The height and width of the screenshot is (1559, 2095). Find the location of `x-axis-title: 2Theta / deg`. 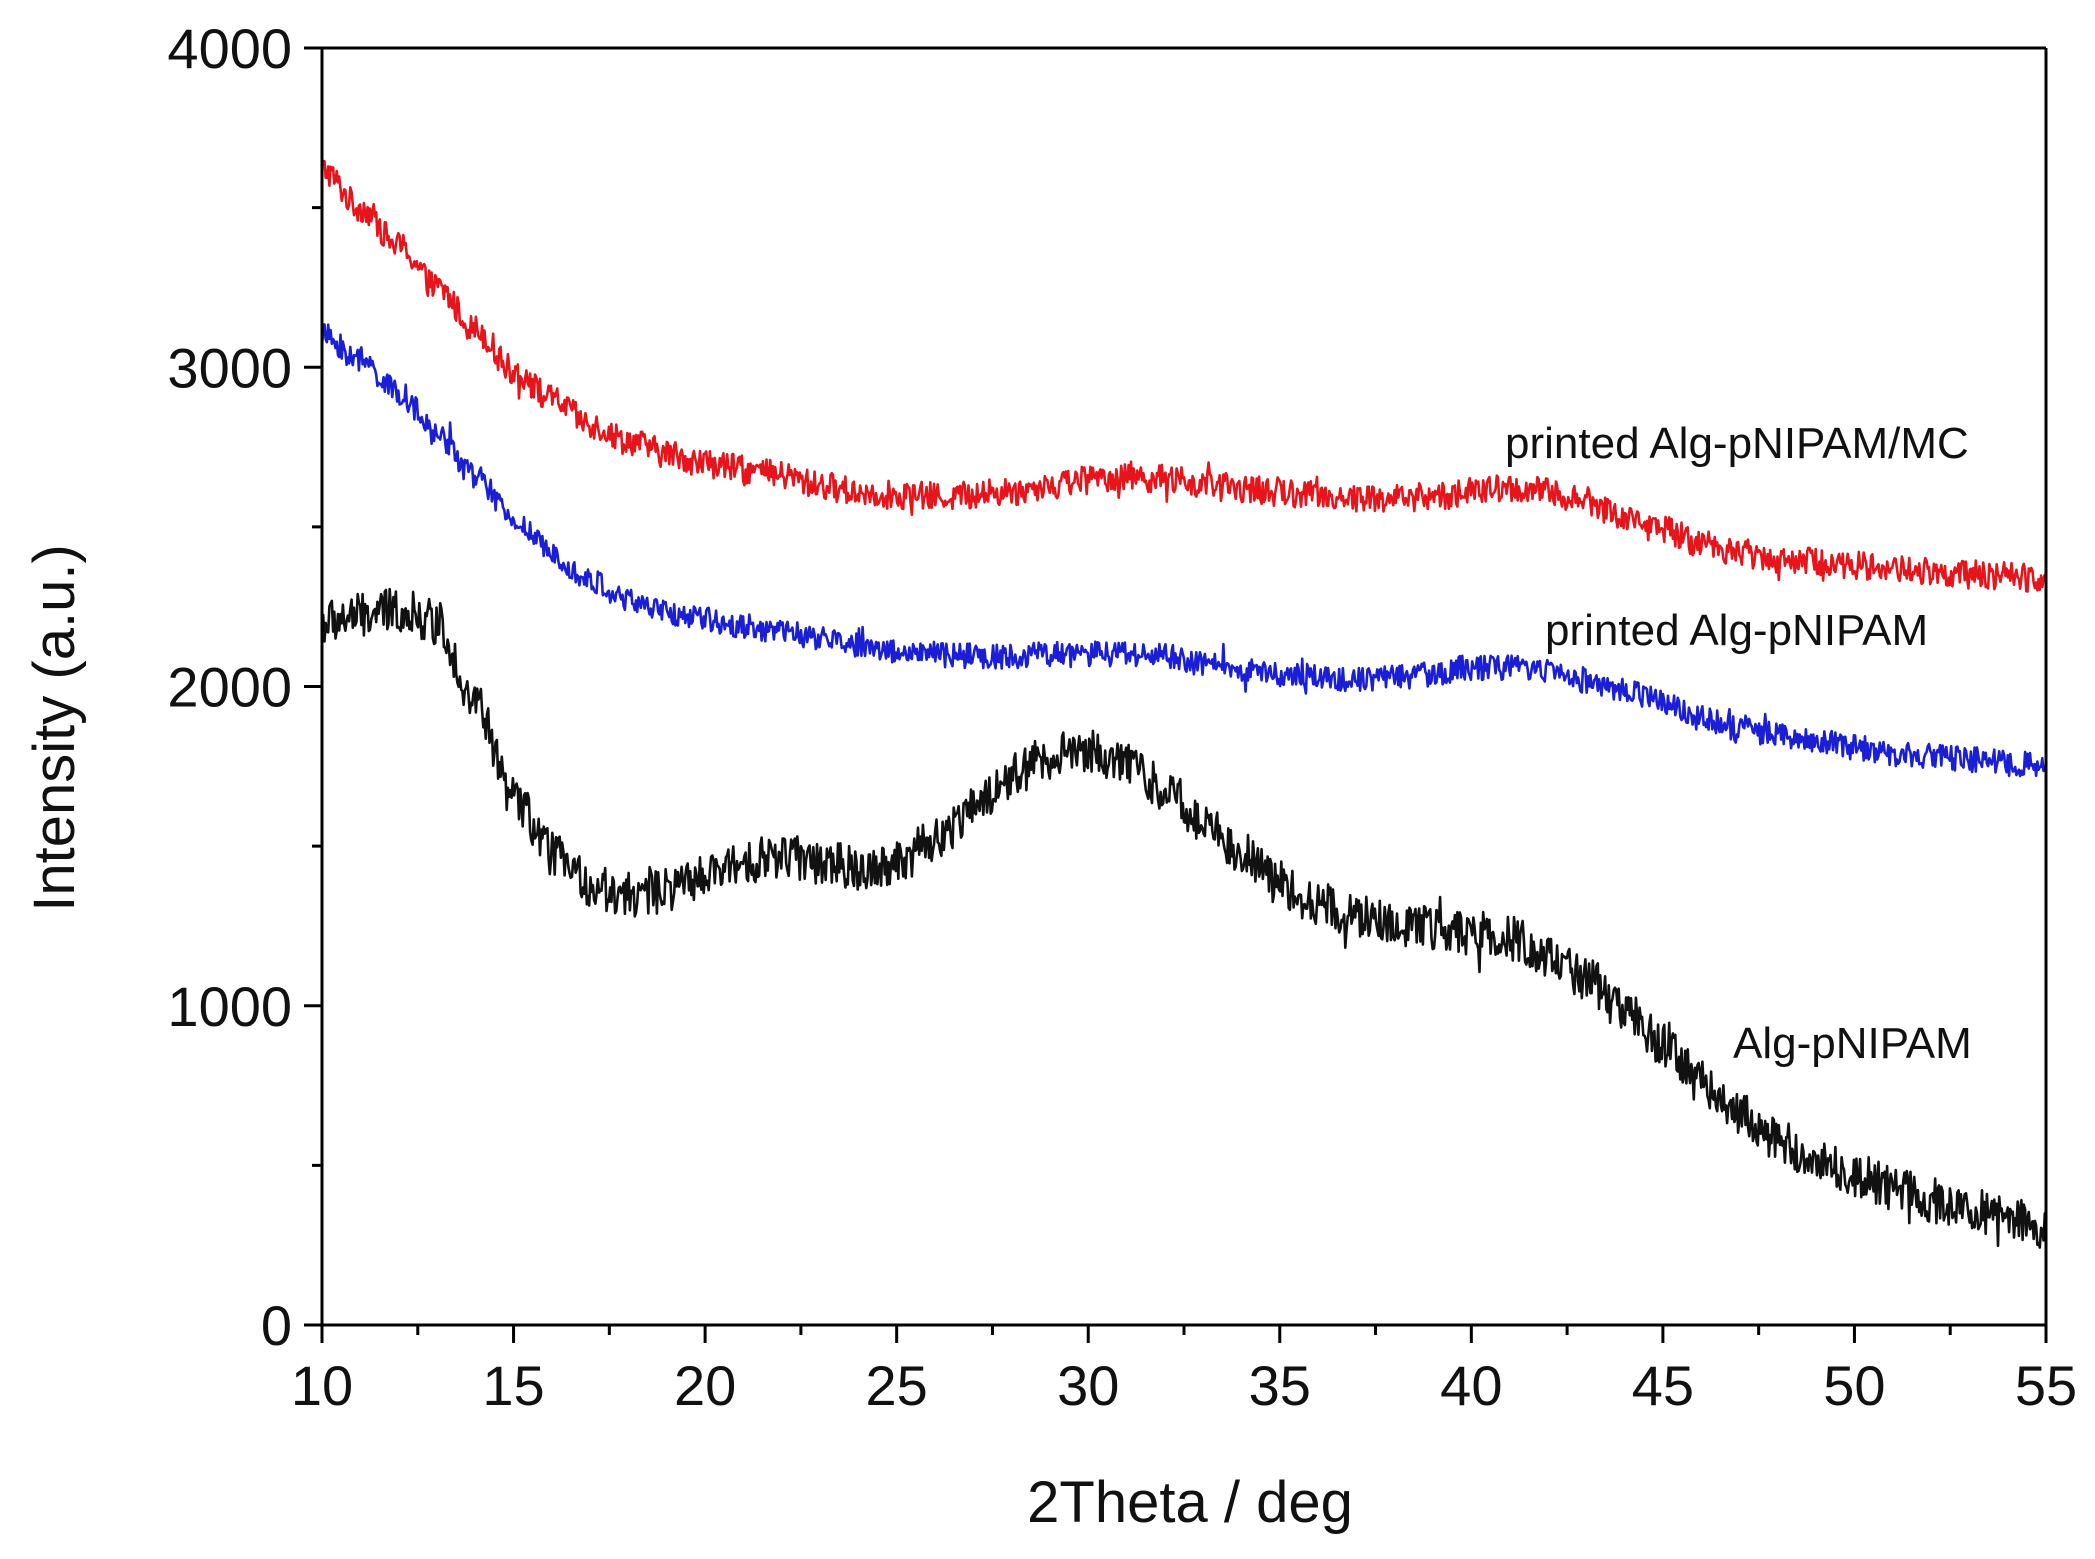

x-axis-title: 2Theta / deg is located at coordinates (1190, 1502).